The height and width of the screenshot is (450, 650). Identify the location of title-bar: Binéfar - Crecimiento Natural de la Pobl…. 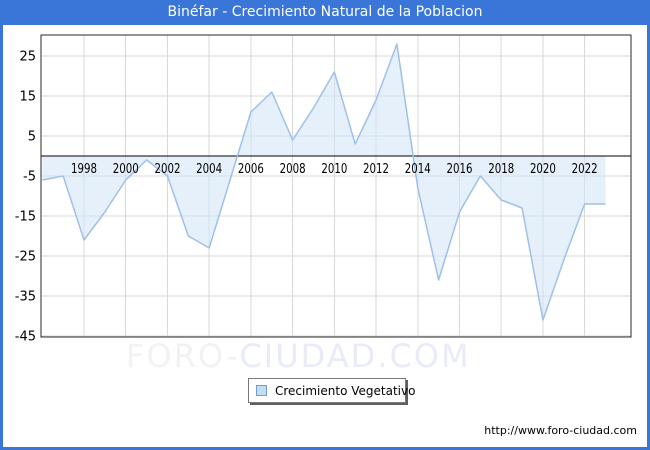
(325, 12).